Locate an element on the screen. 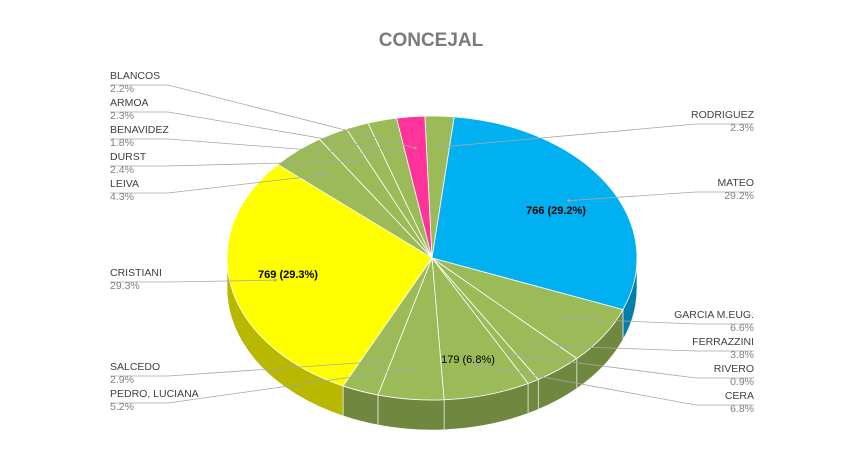 This screenshot has width=862, height=449. leader-line-armoa is located at coordinates (252, 131).